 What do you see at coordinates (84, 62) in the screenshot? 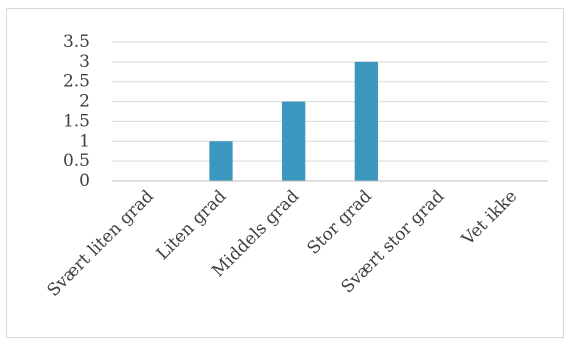
I see `y-tick-label: 3` at bounding box center [84, 62].